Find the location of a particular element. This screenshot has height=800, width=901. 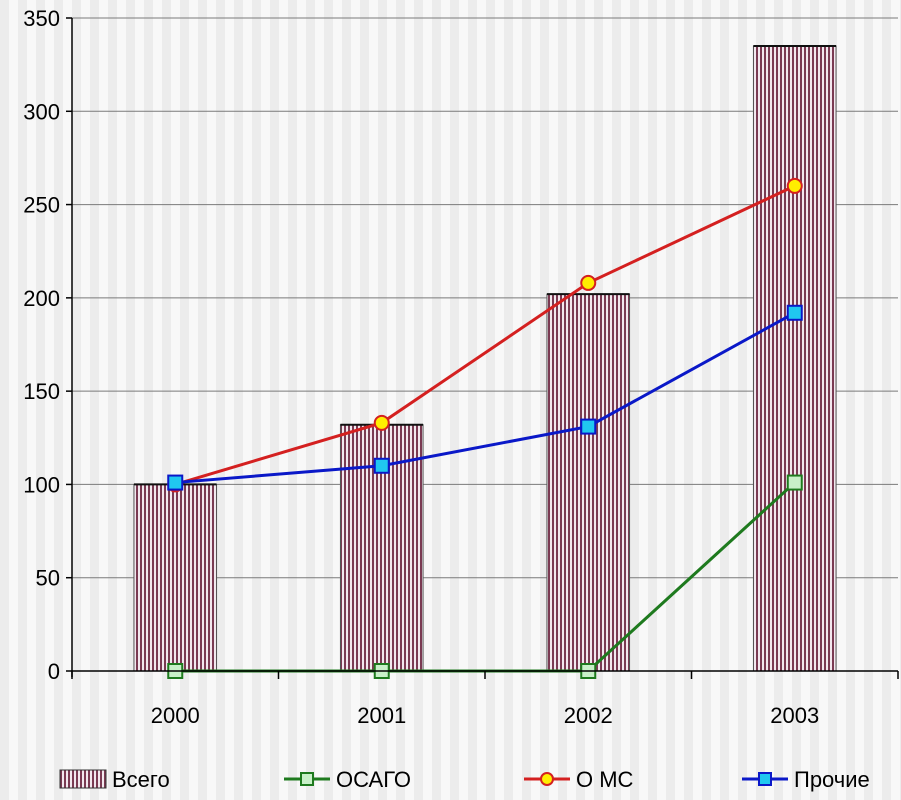

y-tick-label: 300 is located at coordinates (41, 111).